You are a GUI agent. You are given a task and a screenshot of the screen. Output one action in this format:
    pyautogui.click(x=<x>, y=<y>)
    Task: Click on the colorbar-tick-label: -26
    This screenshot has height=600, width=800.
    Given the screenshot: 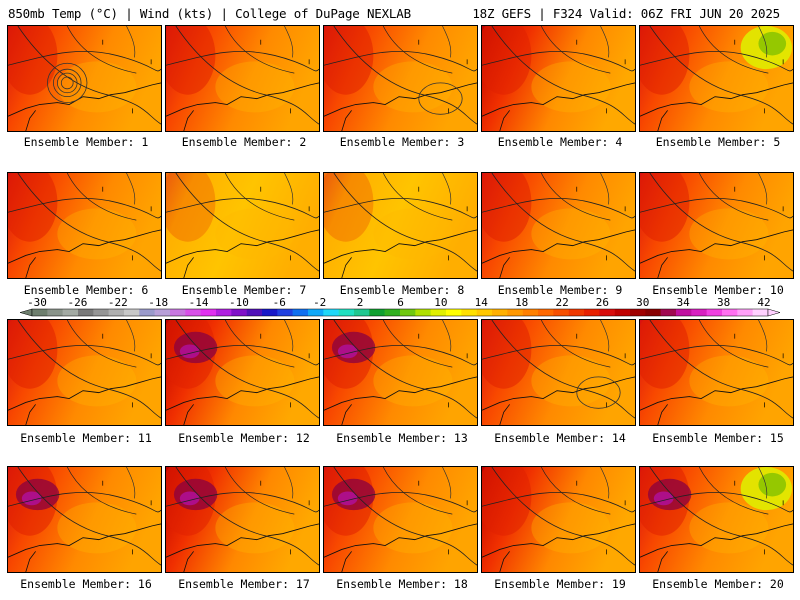 What is the action you would take?
    pyautogui.click(x=77, y=302)
    